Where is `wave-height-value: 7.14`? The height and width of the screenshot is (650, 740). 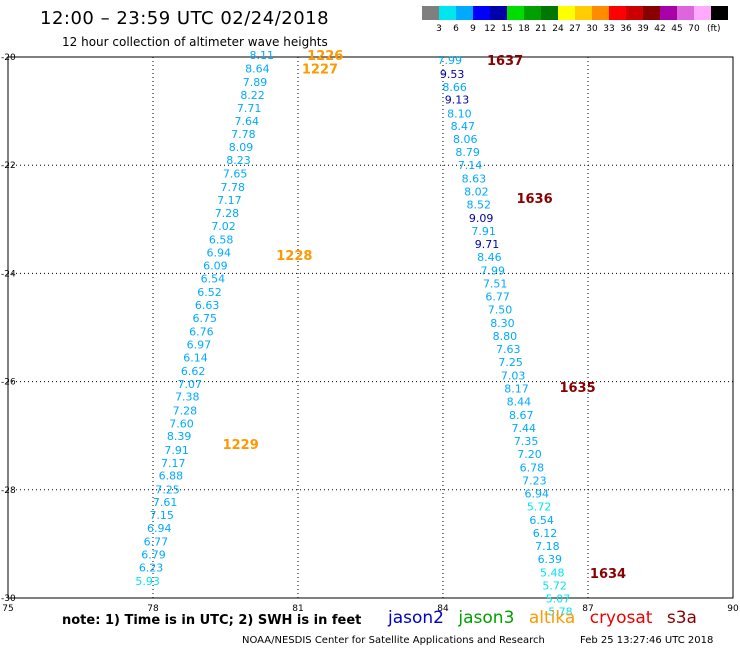
wave-height-value: 7.14 is located at coordinates (470, 165).